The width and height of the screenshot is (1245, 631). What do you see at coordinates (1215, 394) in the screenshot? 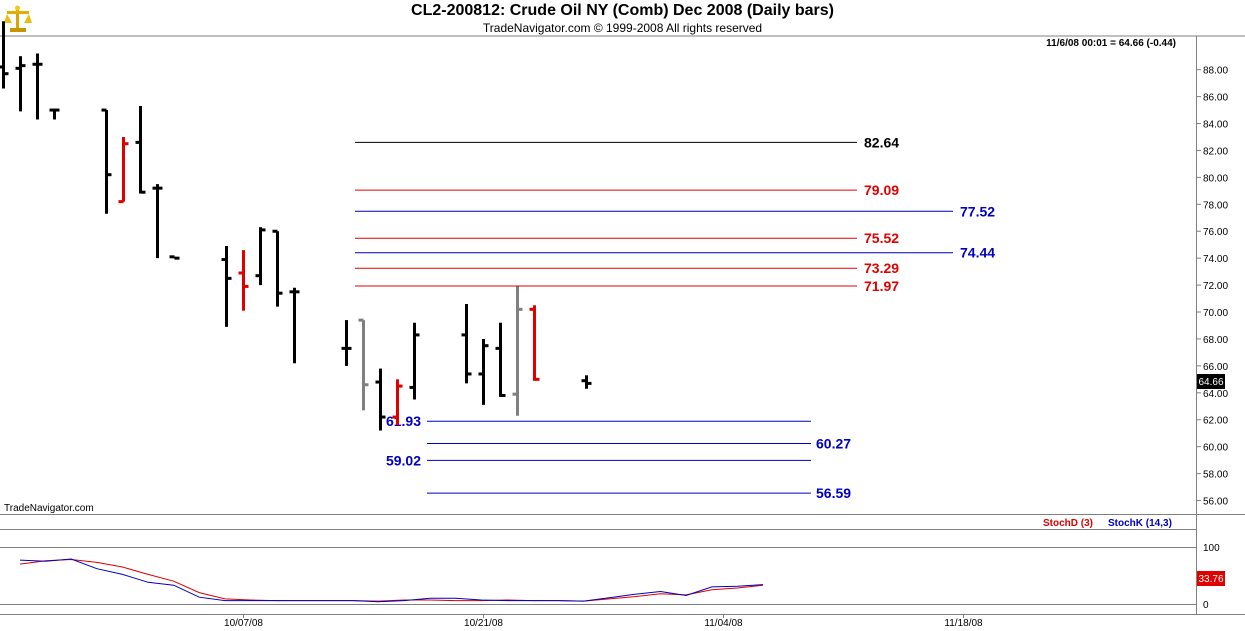
I see `price-tick-label: 64.00` at bounding box center [1215, 394].